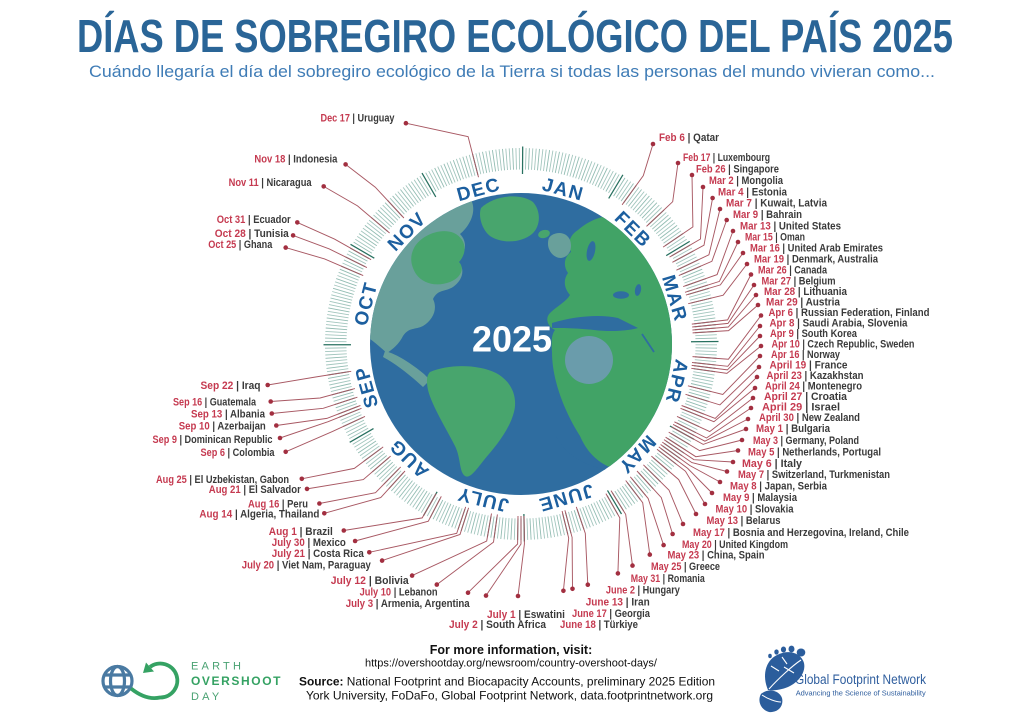  Describe the element at coordinates (296, 160) in the screenshot. I see `svg-text: Nov 18 | Indonesia` at that location.